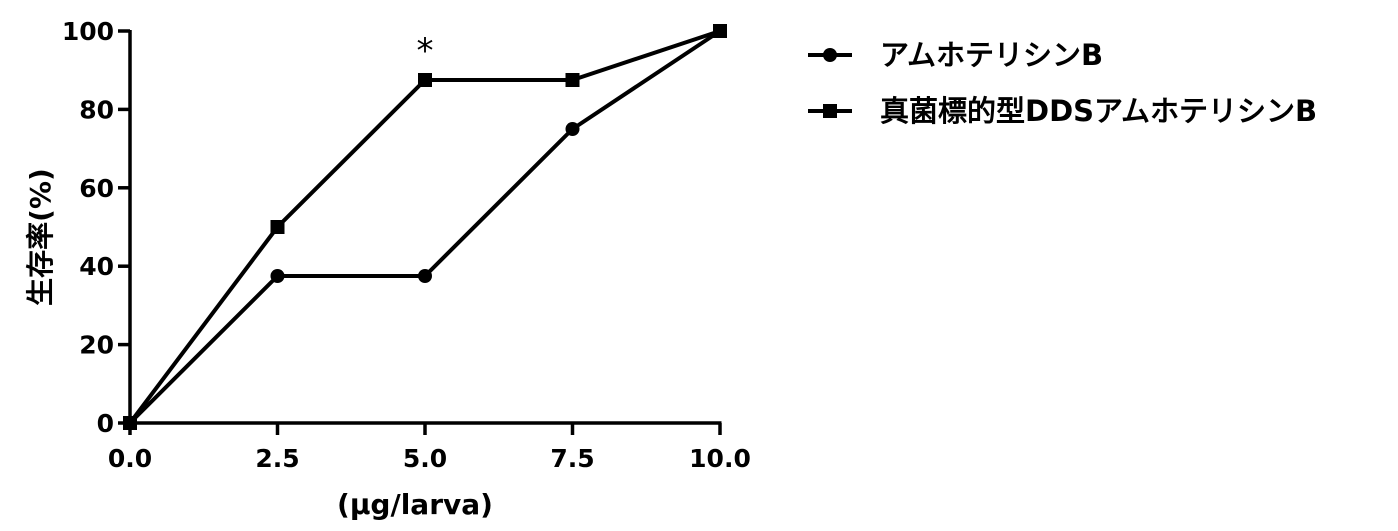 This screenshot has height=531, width=1398. I want to click on y-tick-label: 0, so click(105, 423).